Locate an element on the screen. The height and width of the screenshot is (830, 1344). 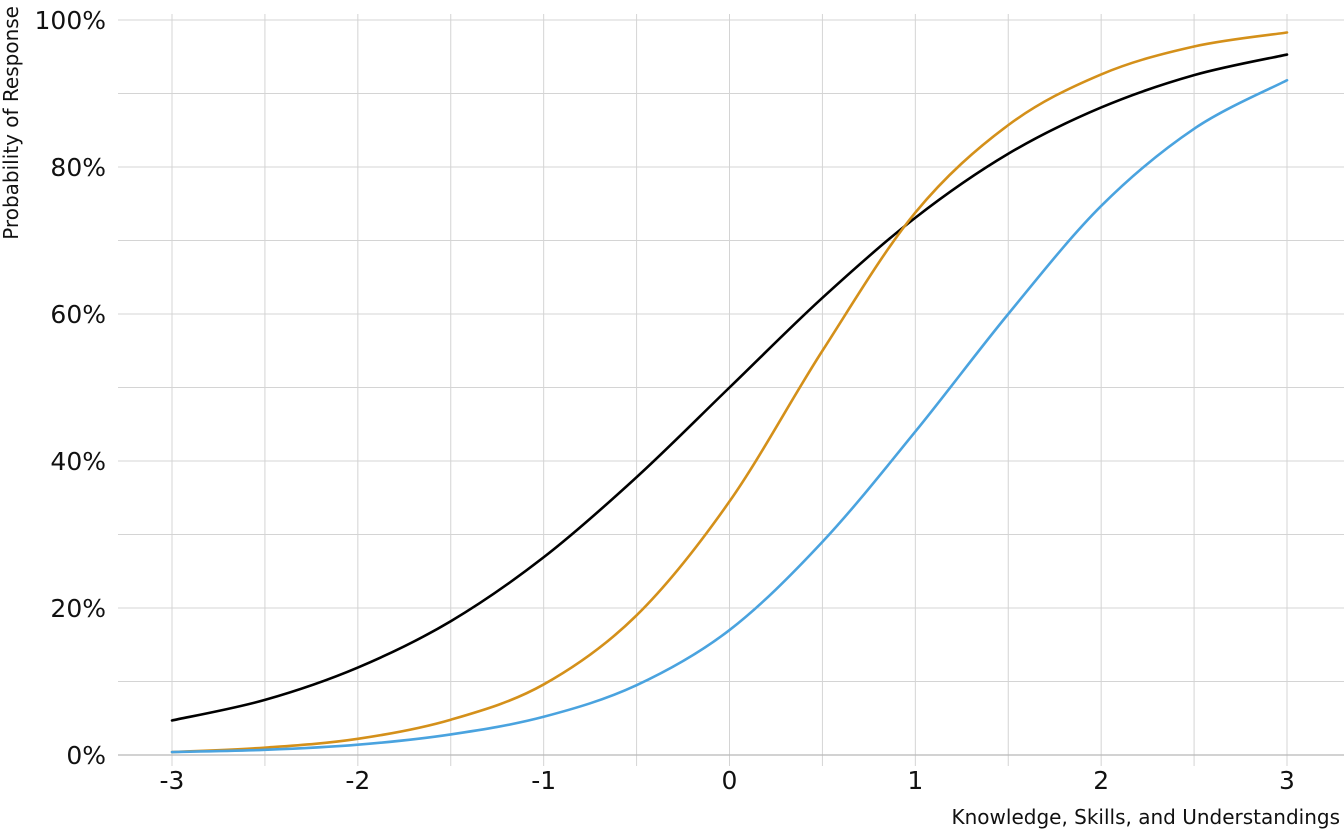
x-tick-label: 1 is located at coordinates (915, 780).